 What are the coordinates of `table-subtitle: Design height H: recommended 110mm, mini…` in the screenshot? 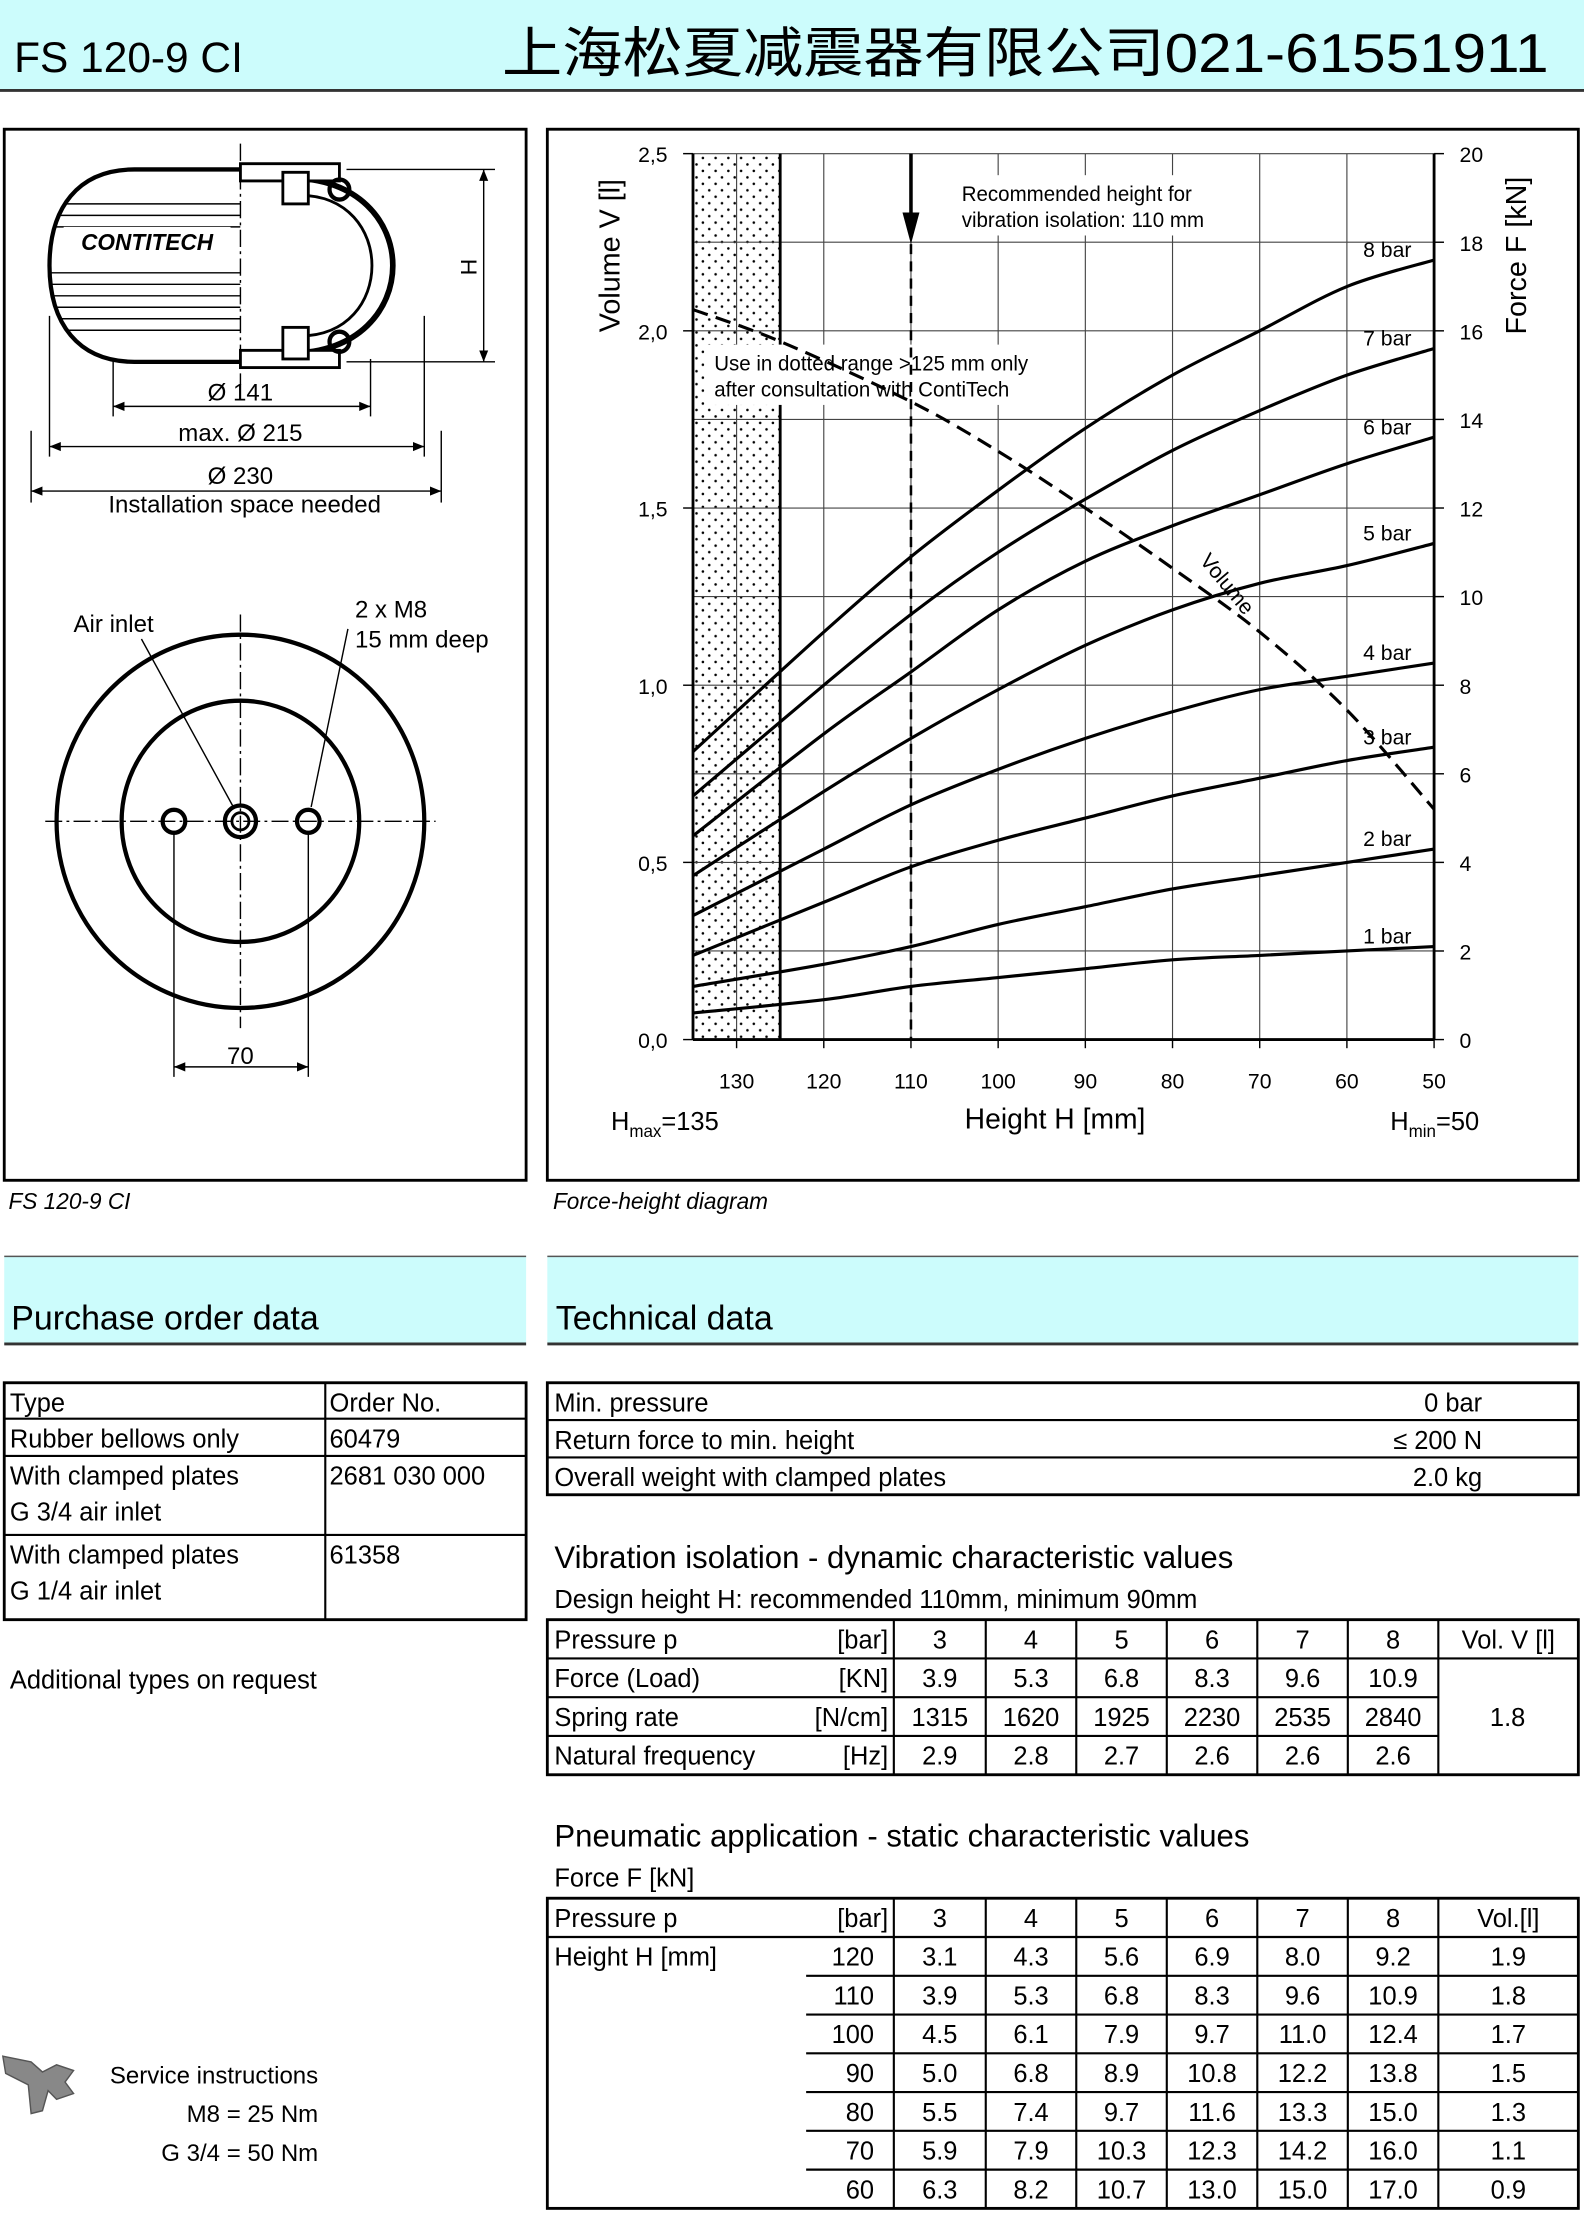 It's located at (875, 1600).